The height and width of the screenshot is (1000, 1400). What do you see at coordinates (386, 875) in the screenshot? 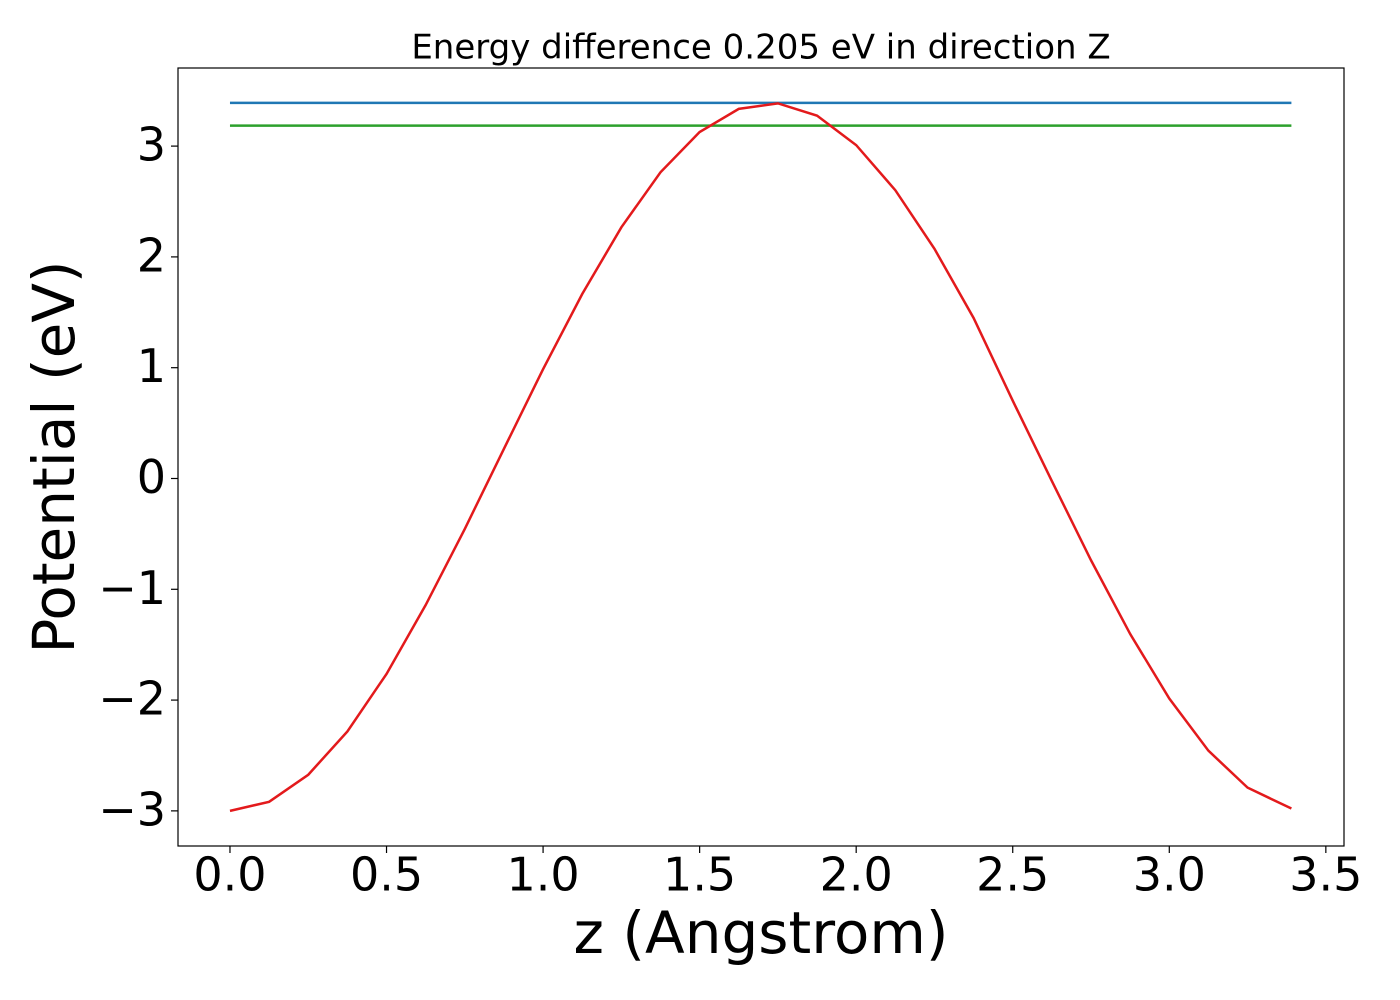
I see `x-tick-label: 0.5` at bounding box center [386, 875].